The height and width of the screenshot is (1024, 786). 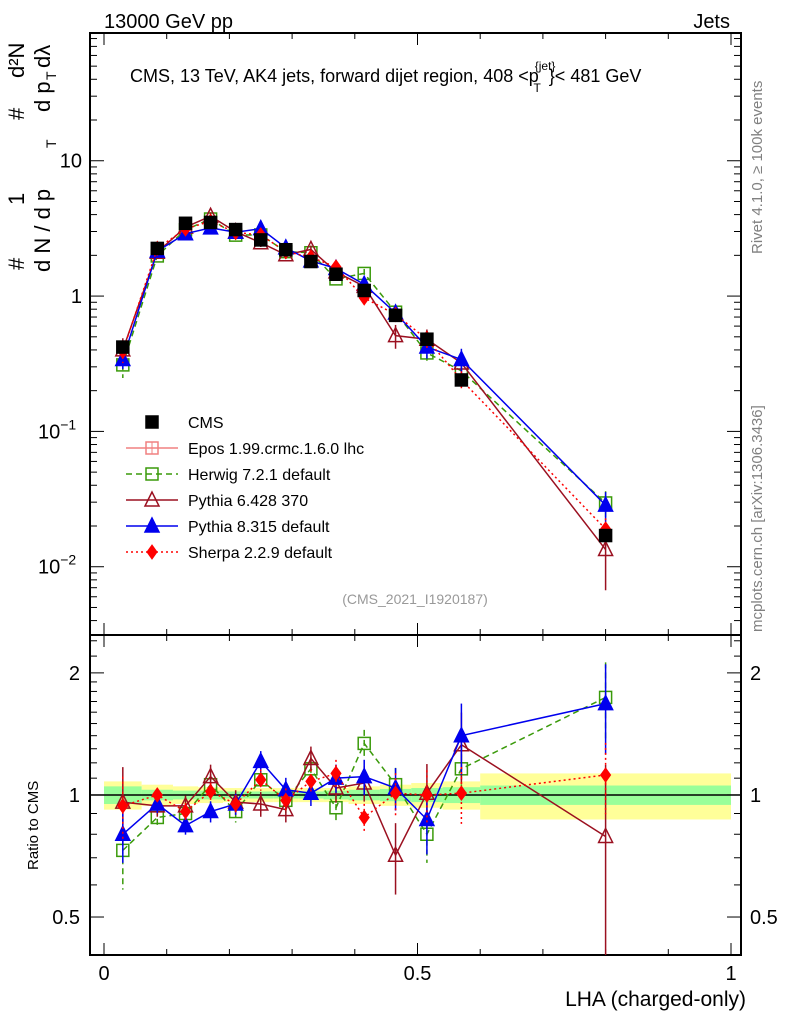 What do you see at coordinates (103, 974) in the screenshot?
I see `x-tick-label: 0` at bounding box center [103, 974].